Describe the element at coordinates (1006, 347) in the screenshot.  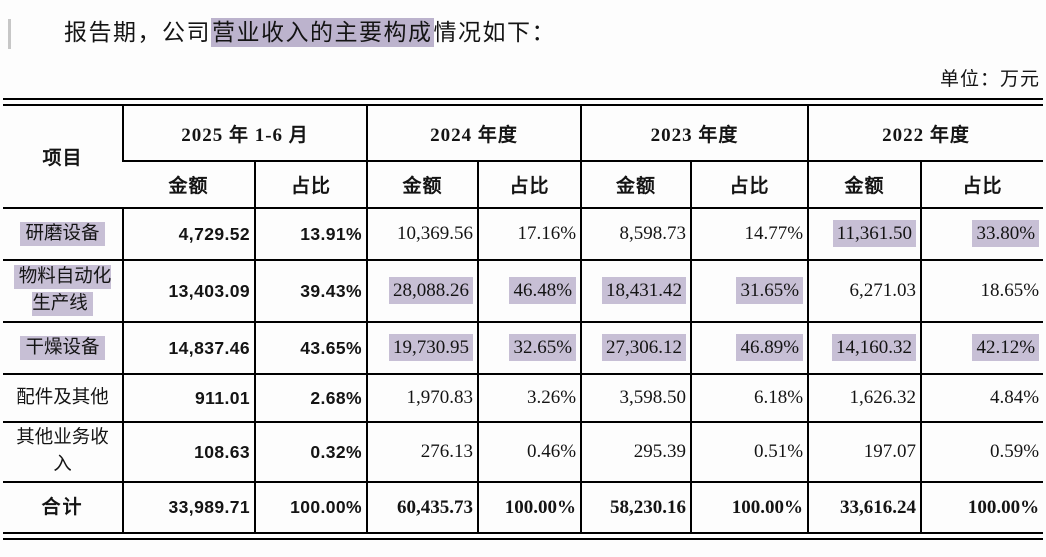
I see `highlighted-value: 42.12%` at that location.